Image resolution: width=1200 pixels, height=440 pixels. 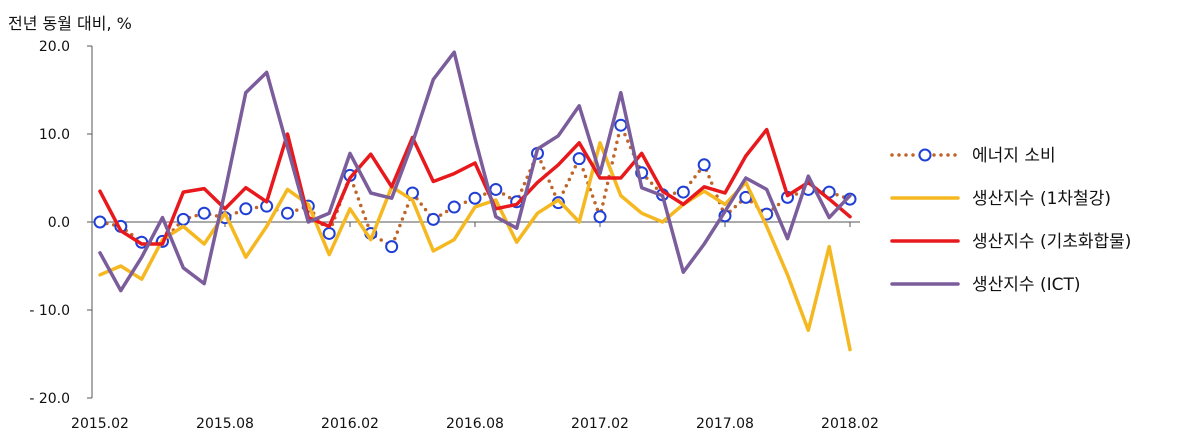 What do you see at coordinates (1014, 156) in the screenshot?
I see `legend-label: 에너지 소비` at bounding box center [1014, 156].